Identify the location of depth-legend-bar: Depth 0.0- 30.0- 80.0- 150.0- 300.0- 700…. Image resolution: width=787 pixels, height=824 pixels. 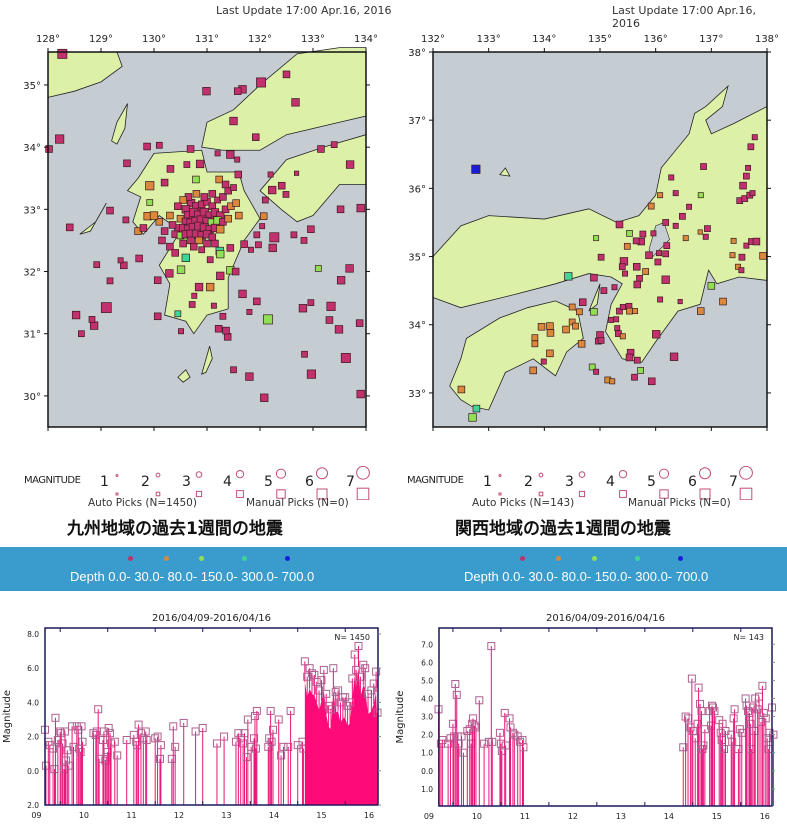
(393, 569).